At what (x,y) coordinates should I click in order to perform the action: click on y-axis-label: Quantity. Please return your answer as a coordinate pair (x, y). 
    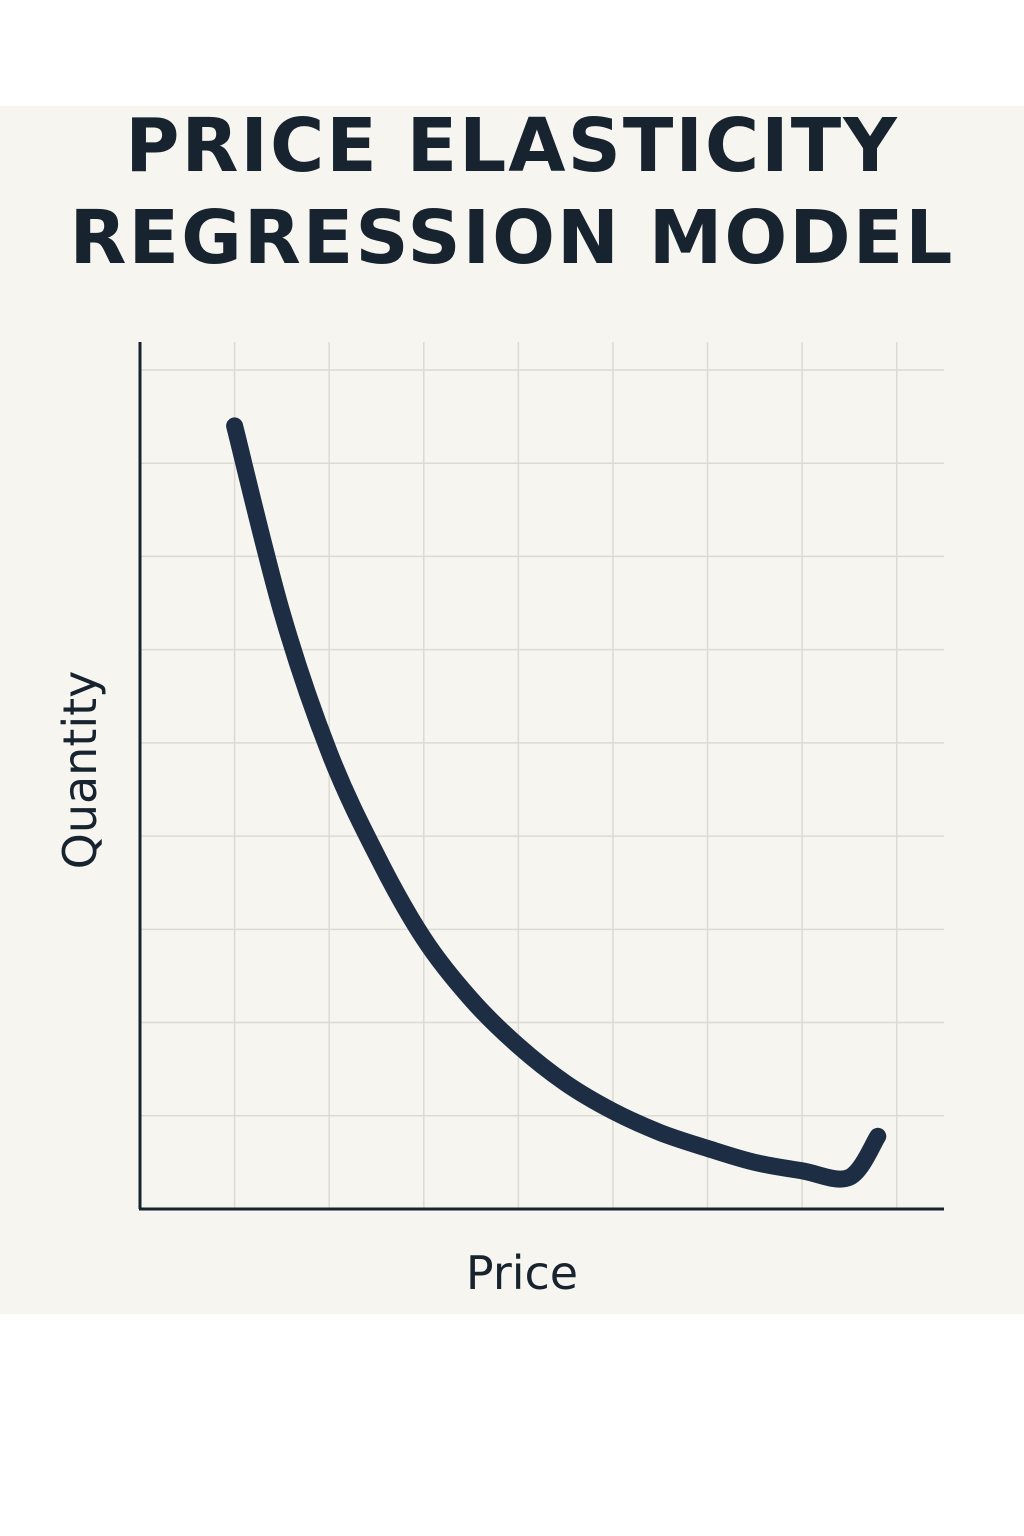
    Looking at the image, I should click on (80, 770).